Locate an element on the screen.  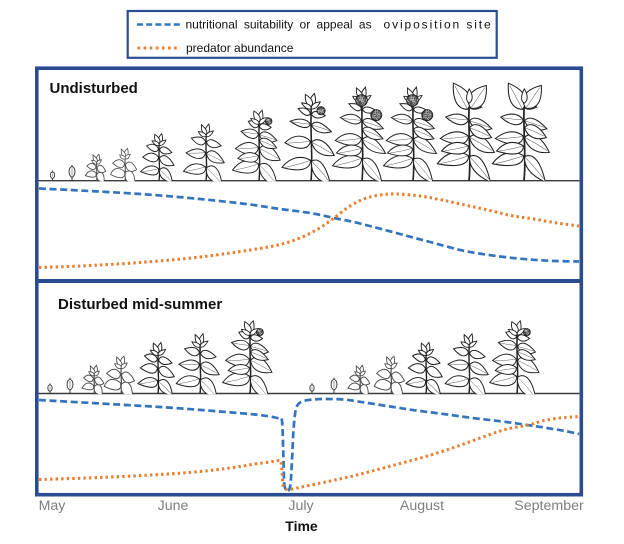
svg-text: September is located at coordinates (549, 506).